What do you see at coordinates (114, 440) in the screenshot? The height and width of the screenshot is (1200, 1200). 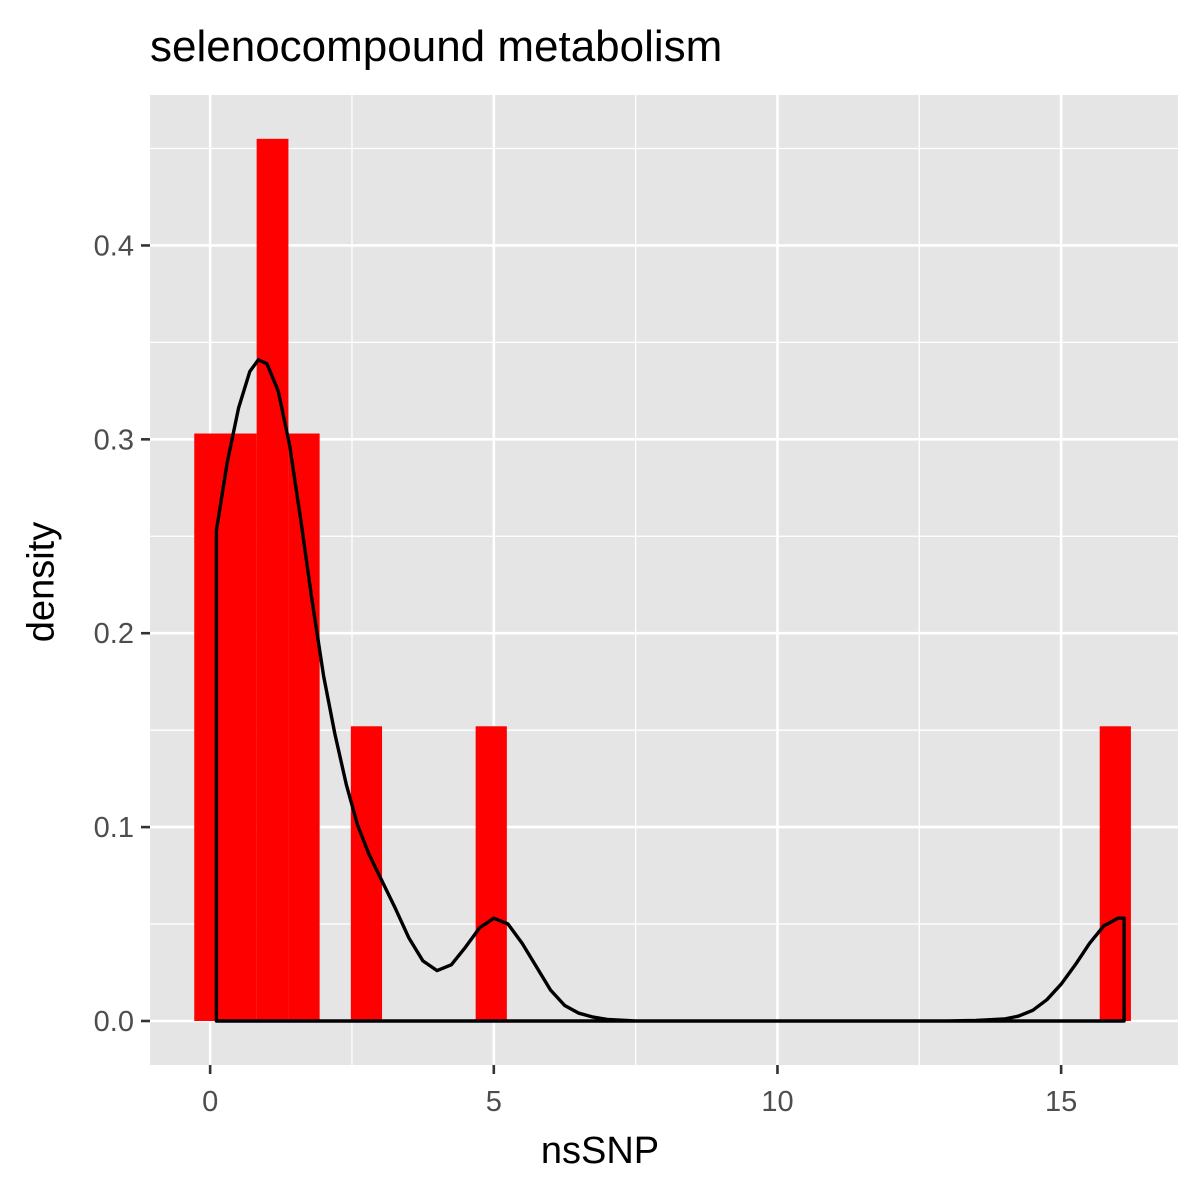 I see `y-tick-label: 0.3` at bounding box center [114, 440].